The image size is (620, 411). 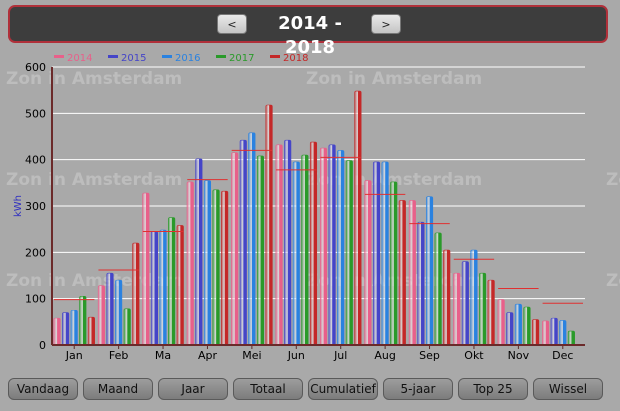 What do you see at coordinates (343, 389) in the screenshot?
I see `cumulative-button: Cumulatief` at bounding box center [343, 389].